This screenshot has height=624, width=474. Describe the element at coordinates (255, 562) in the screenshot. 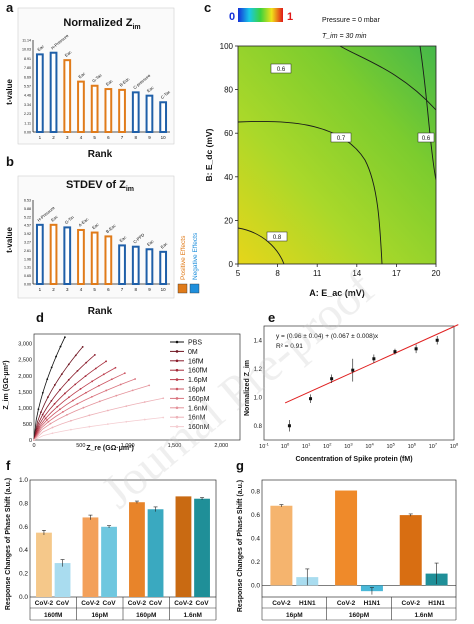

I see `g-ytick-1: 0.2` at that location.